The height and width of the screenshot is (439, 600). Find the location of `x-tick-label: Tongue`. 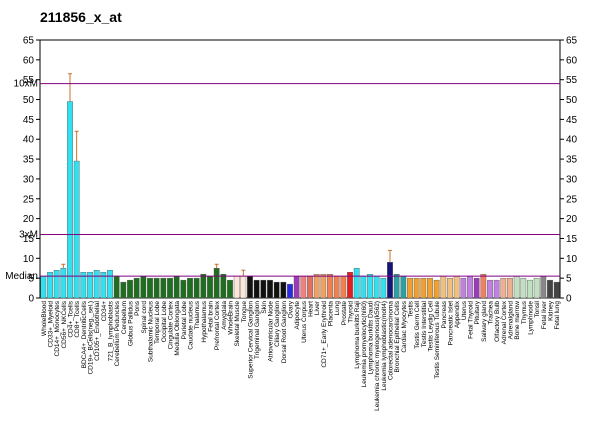

x-tick-label: Tongue is located at coordinates (244, 312).